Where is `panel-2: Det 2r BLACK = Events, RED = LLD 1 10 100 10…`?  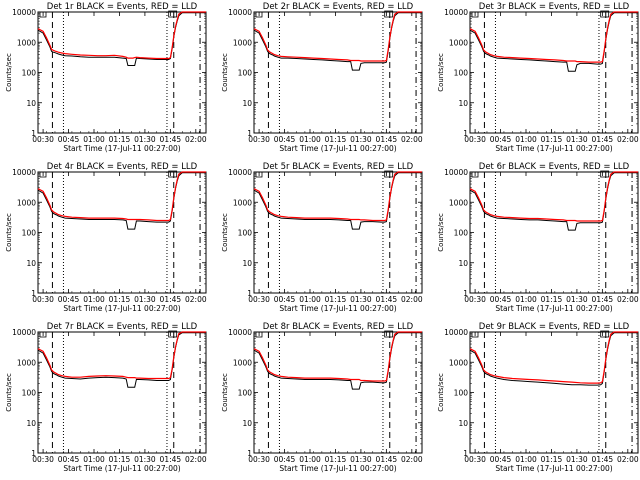 panel-2: Det 2r BLACK = Events, RED = LLD 1 10 100 10… is located at coordinates (322, 77).